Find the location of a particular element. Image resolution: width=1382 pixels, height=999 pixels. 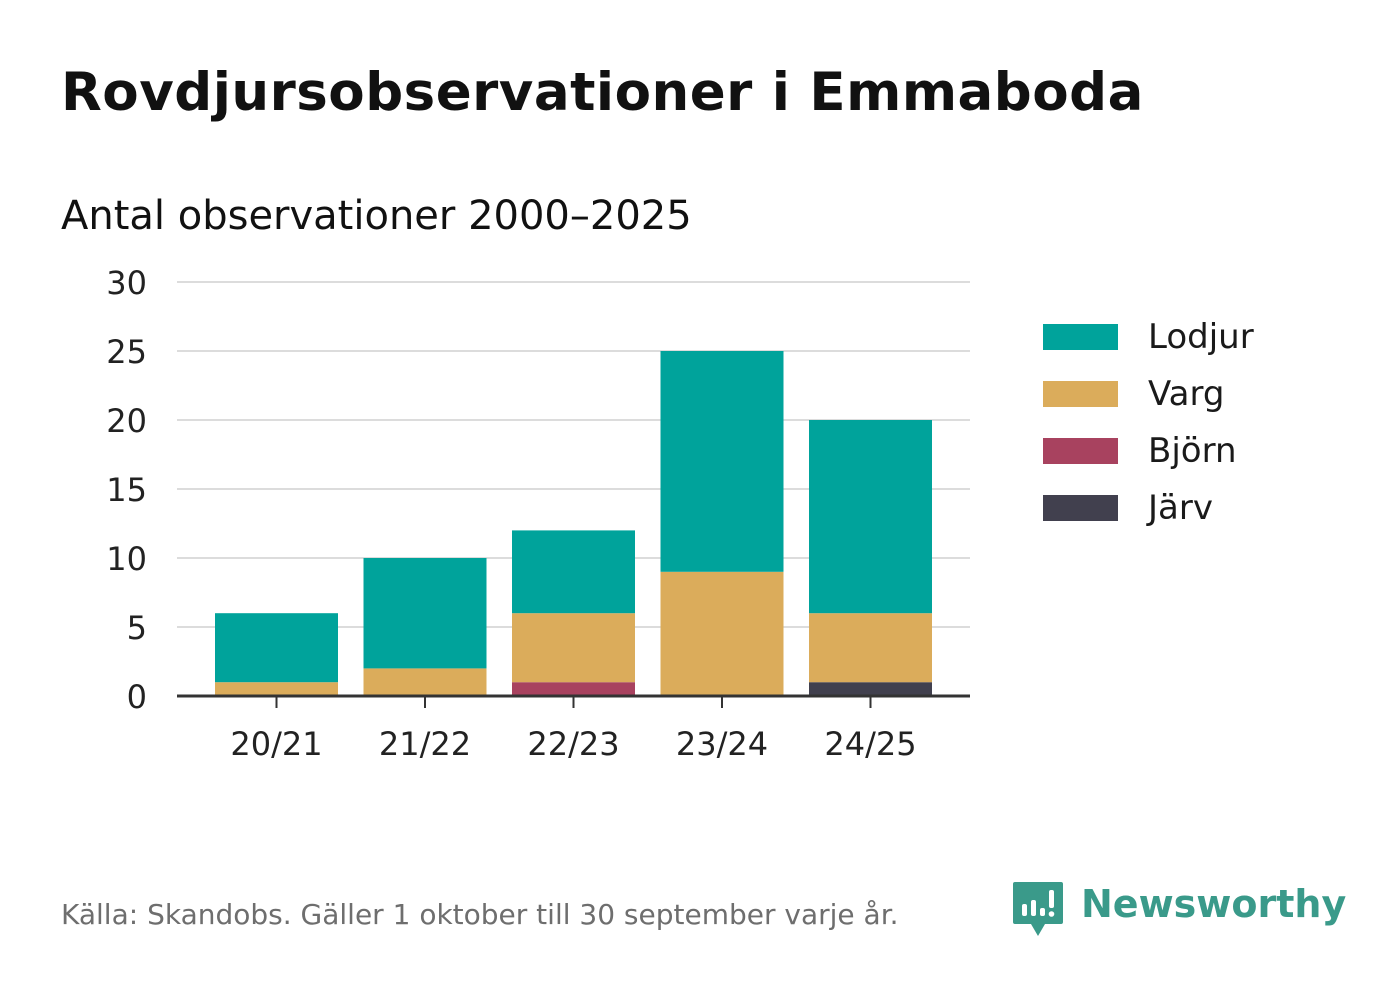

x-tick-label-24-25: 24/25 is located at coordinates (870, 744).